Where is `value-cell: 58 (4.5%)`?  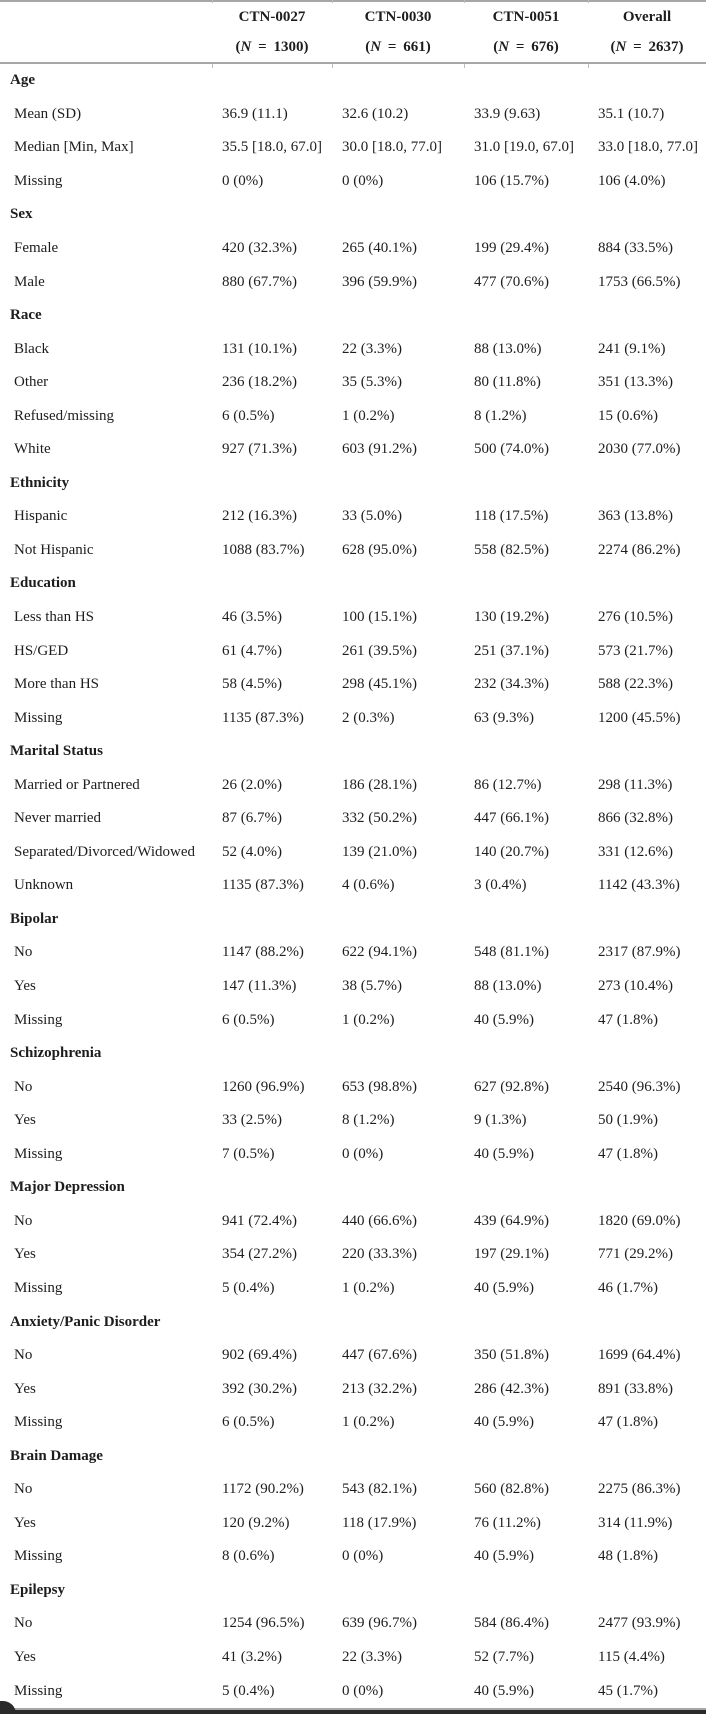
value-cell: 58 (4.5%) is located at coordinates (252, 684).